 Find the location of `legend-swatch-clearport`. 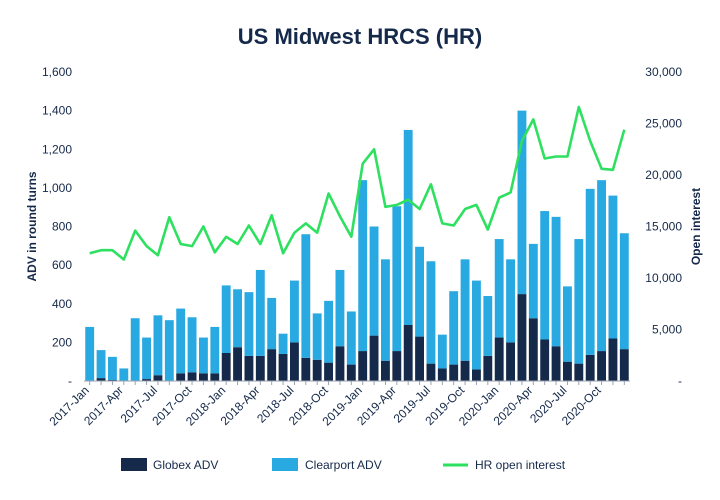

legend-swatch-clearport is located at coordinates (285, 464).